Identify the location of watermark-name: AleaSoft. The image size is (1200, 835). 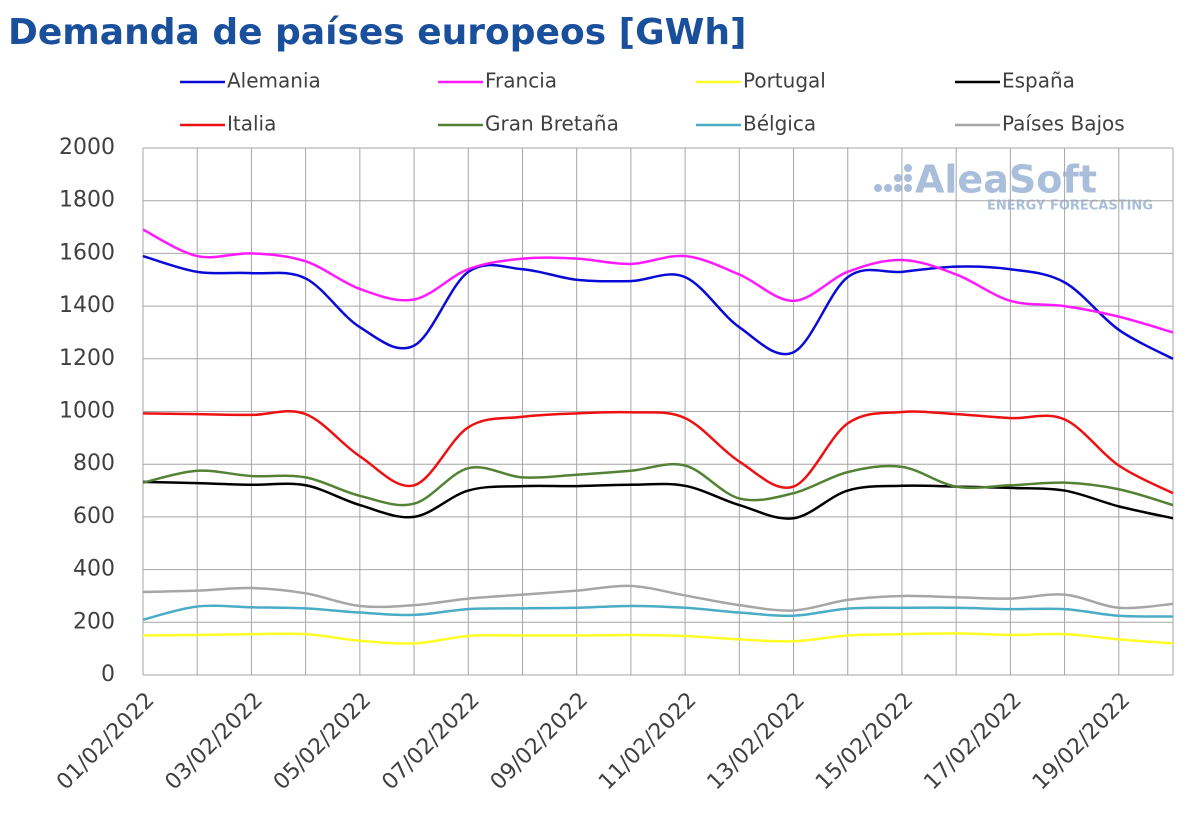
(1006, 180).